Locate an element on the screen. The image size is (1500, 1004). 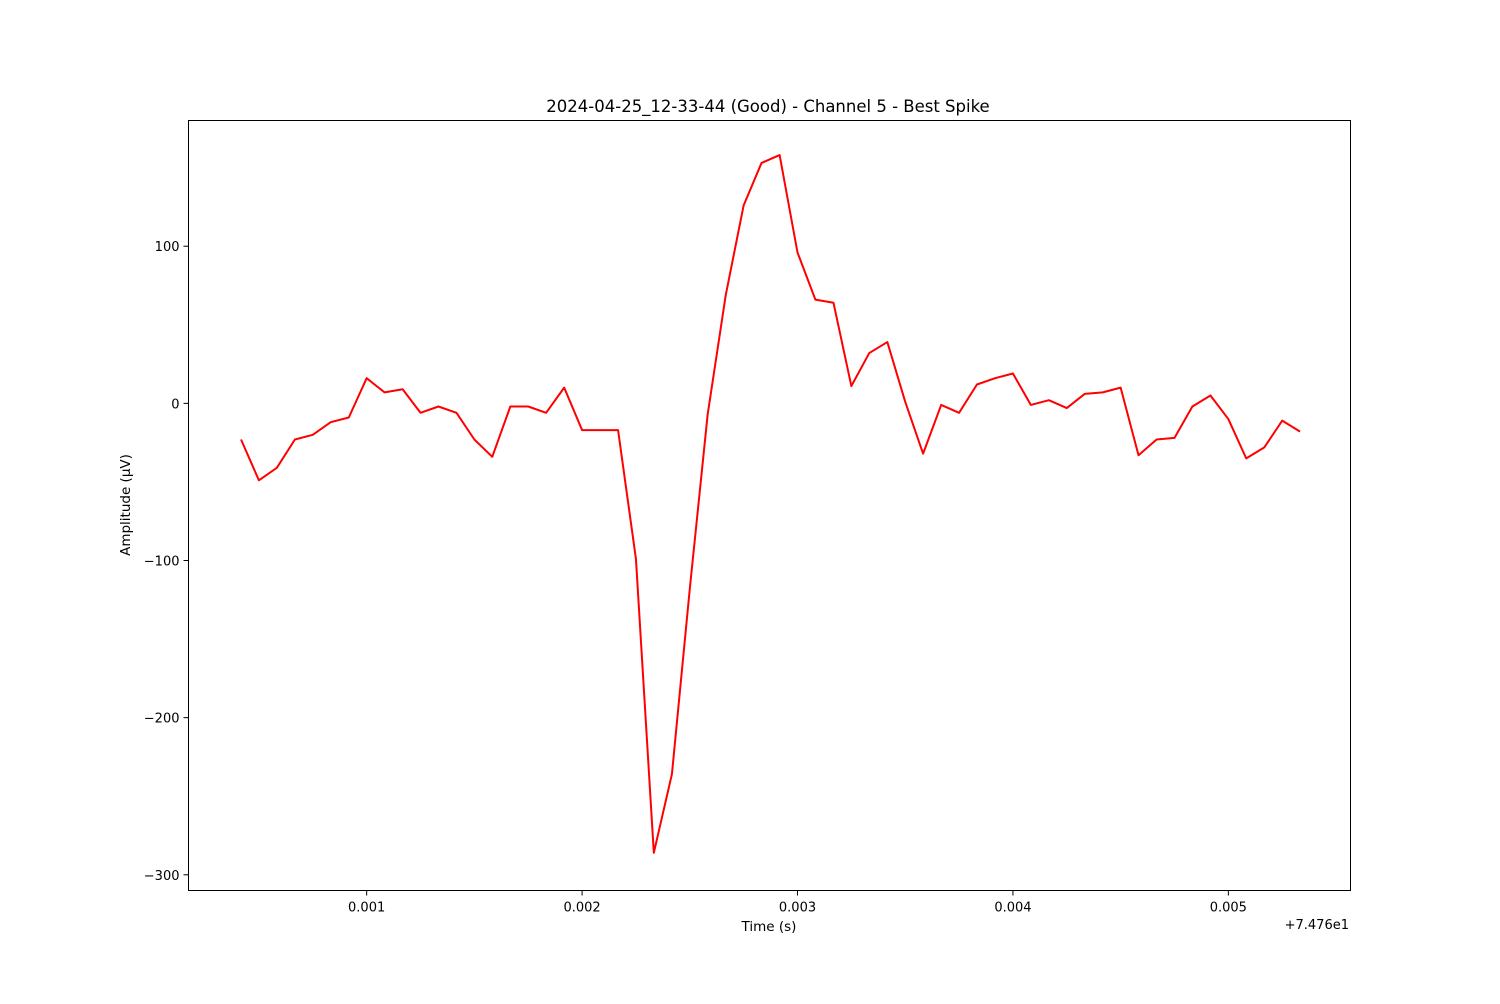
x-tick-label-4: 0.005 is located at coordinates (1228, 908).